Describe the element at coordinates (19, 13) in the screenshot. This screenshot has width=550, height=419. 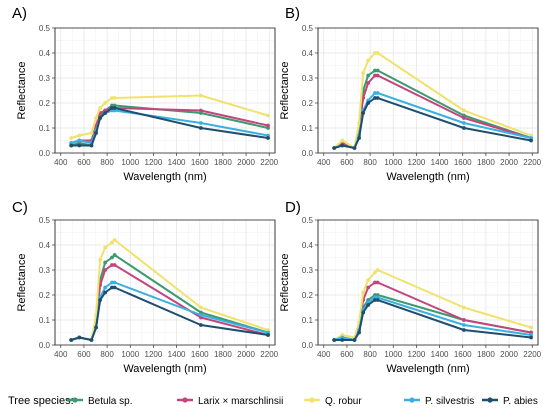
I see `panel-label: A)` at that location.